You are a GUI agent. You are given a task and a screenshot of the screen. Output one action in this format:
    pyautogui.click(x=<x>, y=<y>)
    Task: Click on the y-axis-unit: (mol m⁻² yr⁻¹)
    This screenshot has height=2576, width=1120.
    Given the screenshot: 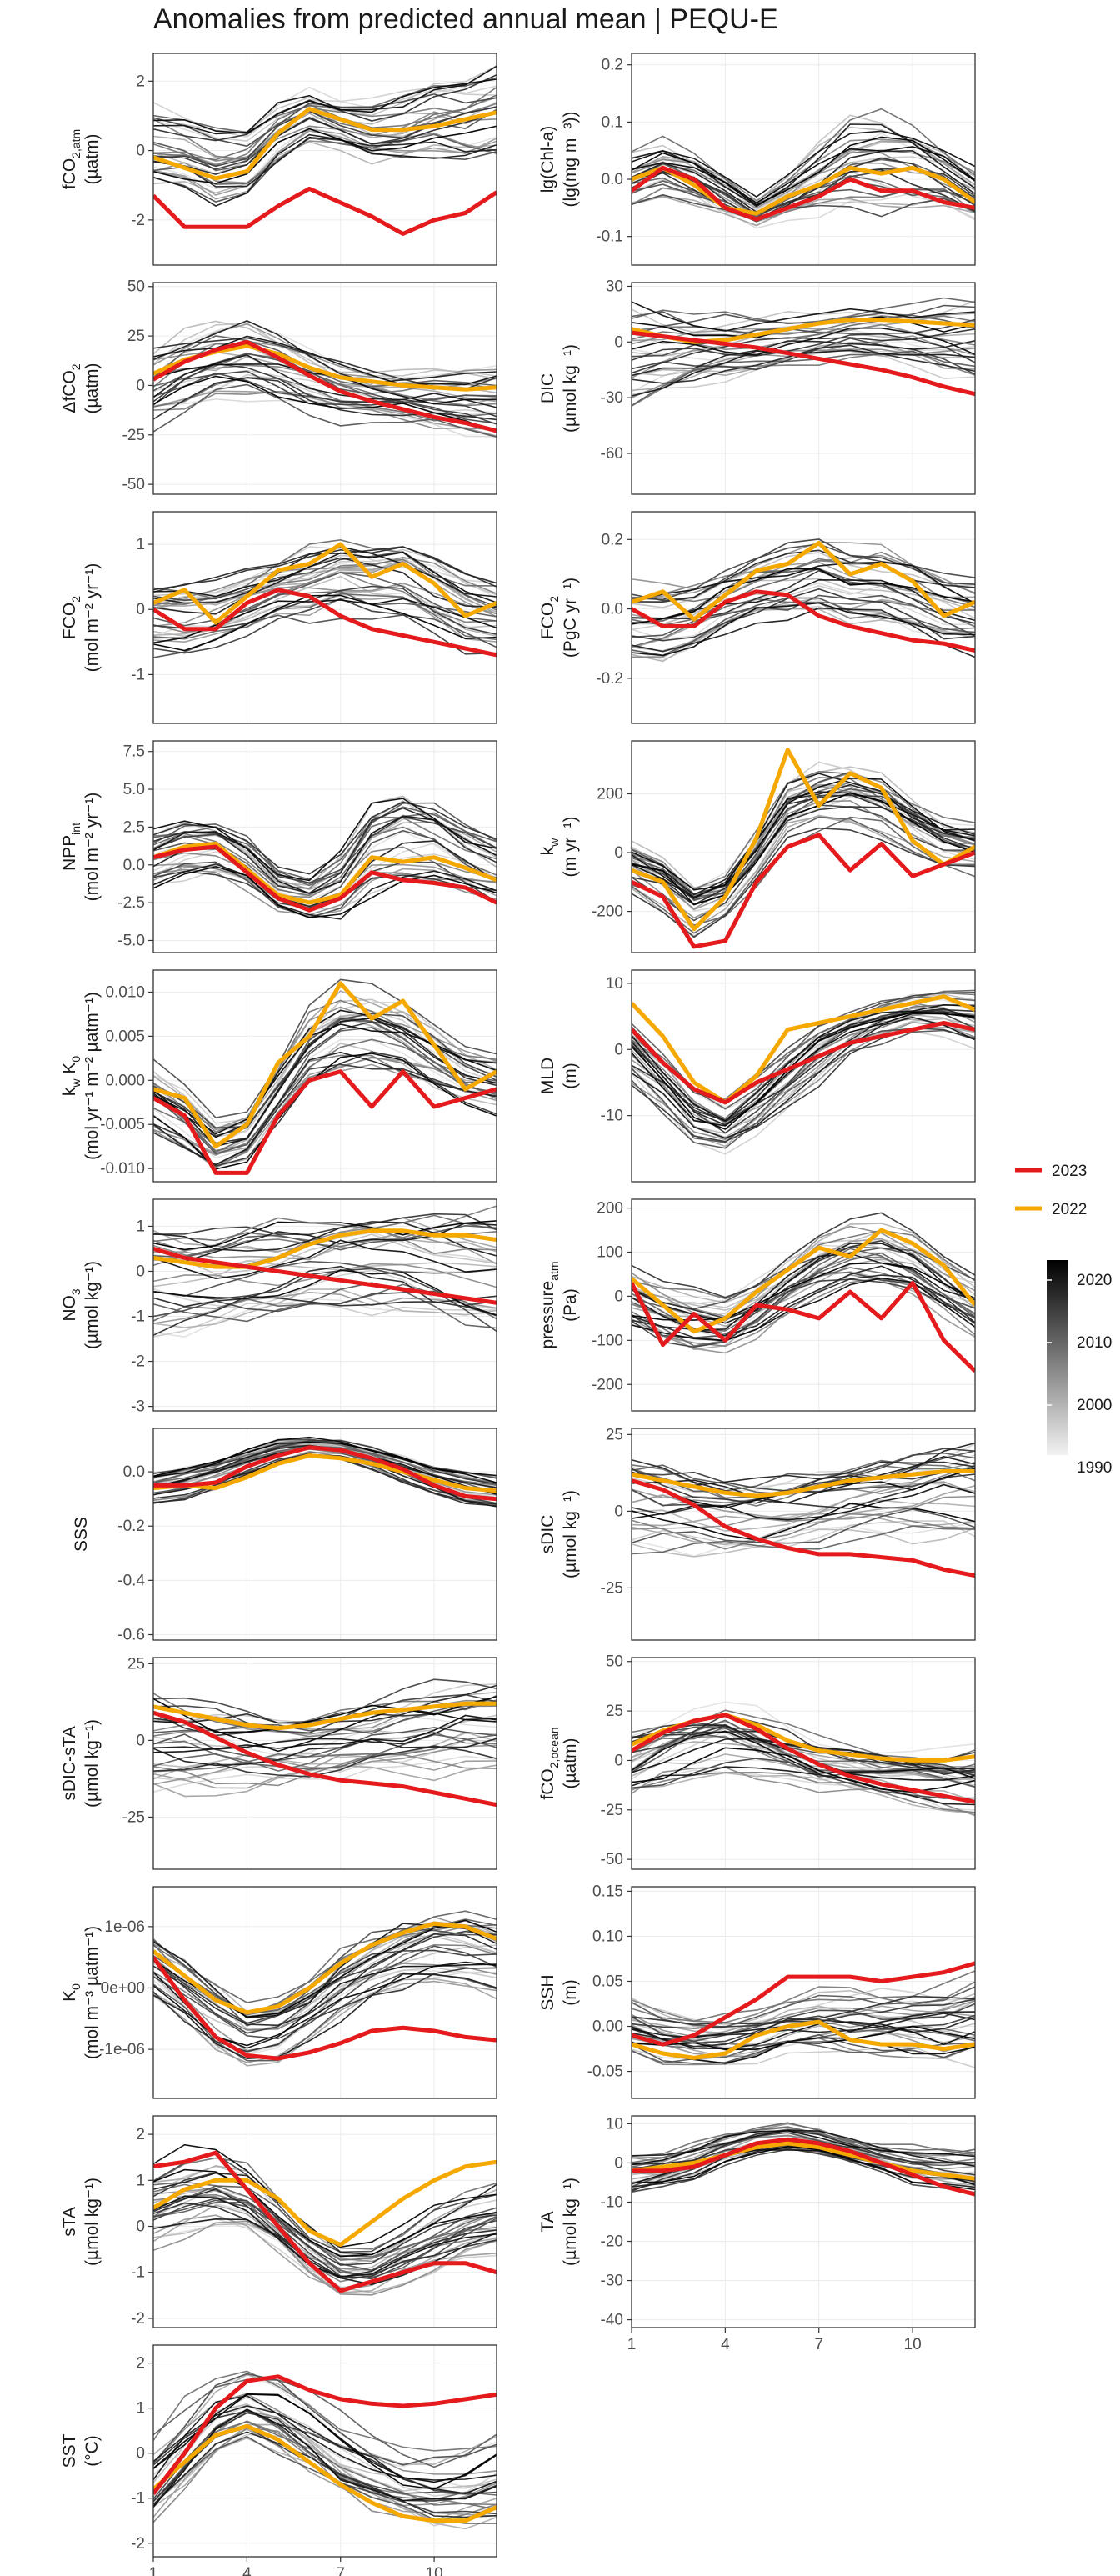 What is the action you would take?
    pyautogui.click(x=92, y=618)
    